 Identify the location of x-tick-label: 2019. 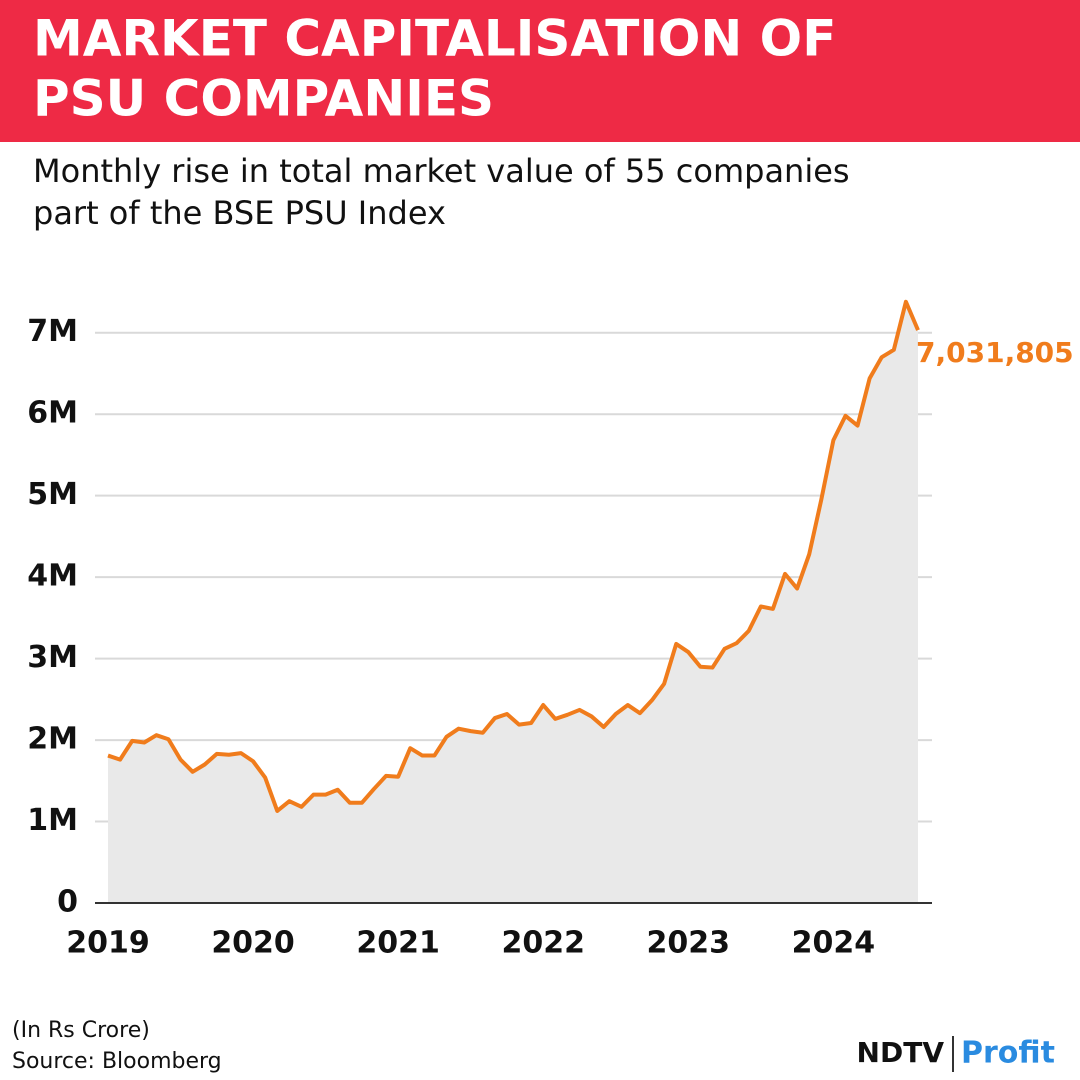
(108, 943).